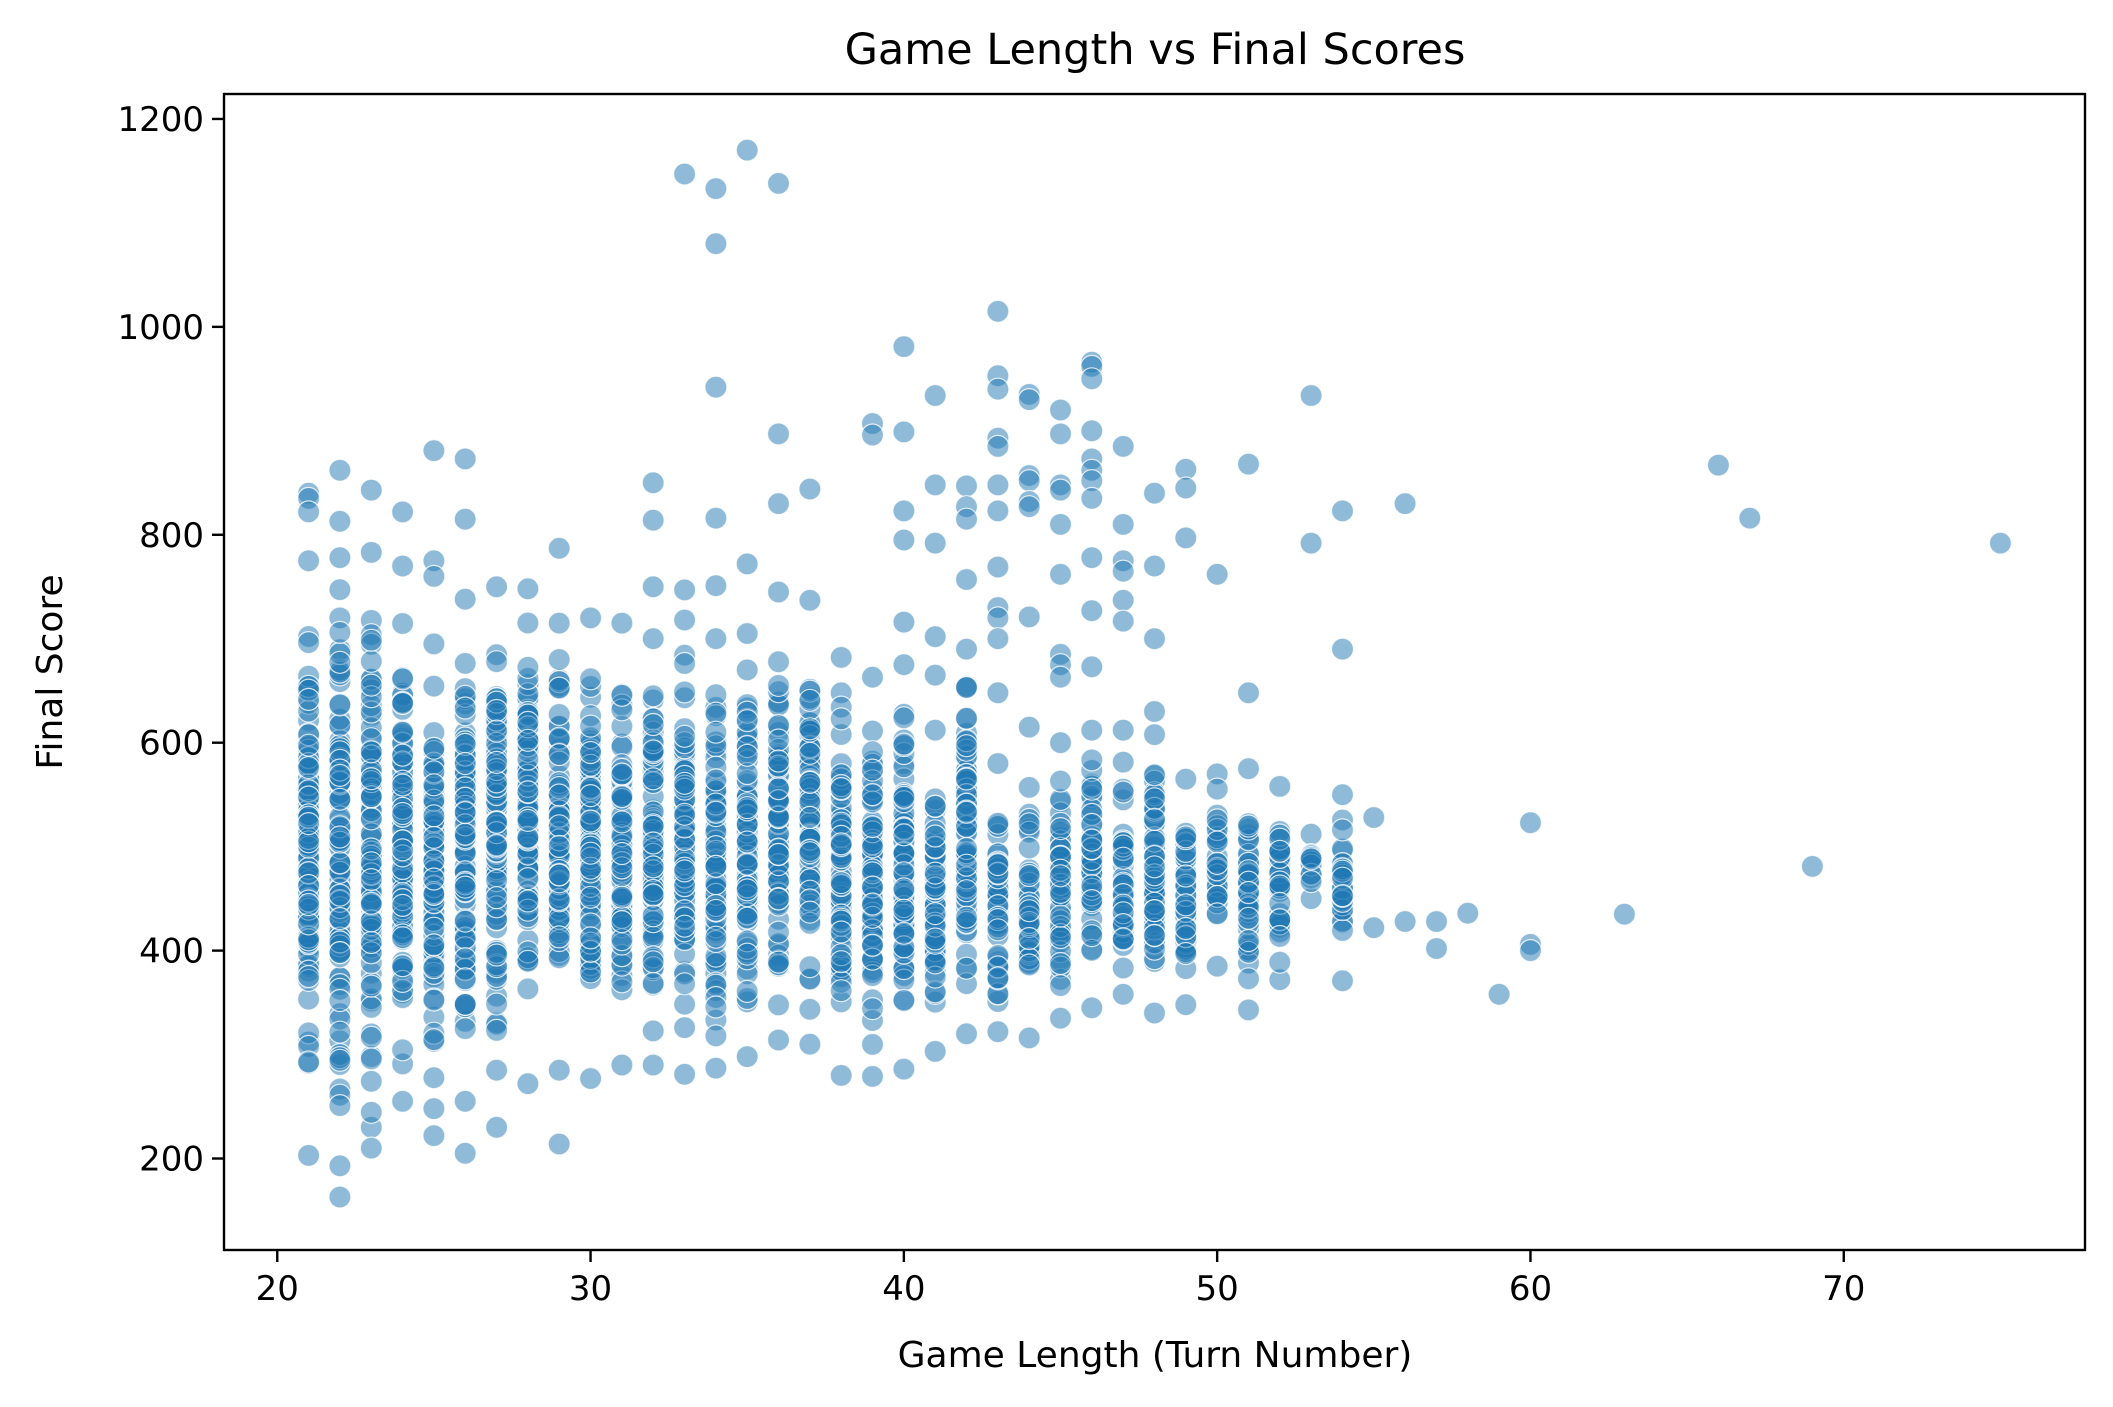 The height and width of the screenshot is (1407, 2113). What do you see at coordinates (1155, 1355) in the screenshot?
I see `x-axis-label: Game Length (Turn Number)` at bounding box center [1155, 1355].